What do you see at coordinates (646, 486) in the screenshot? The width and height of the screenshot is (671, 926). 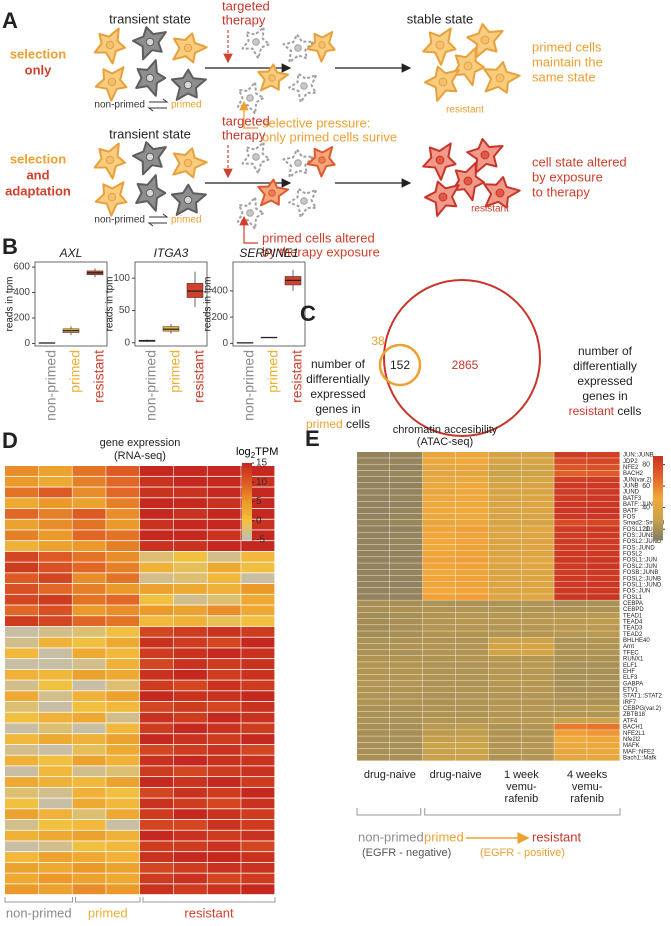 I see `colorbar-label: 60` at bounding box center [646, 486].